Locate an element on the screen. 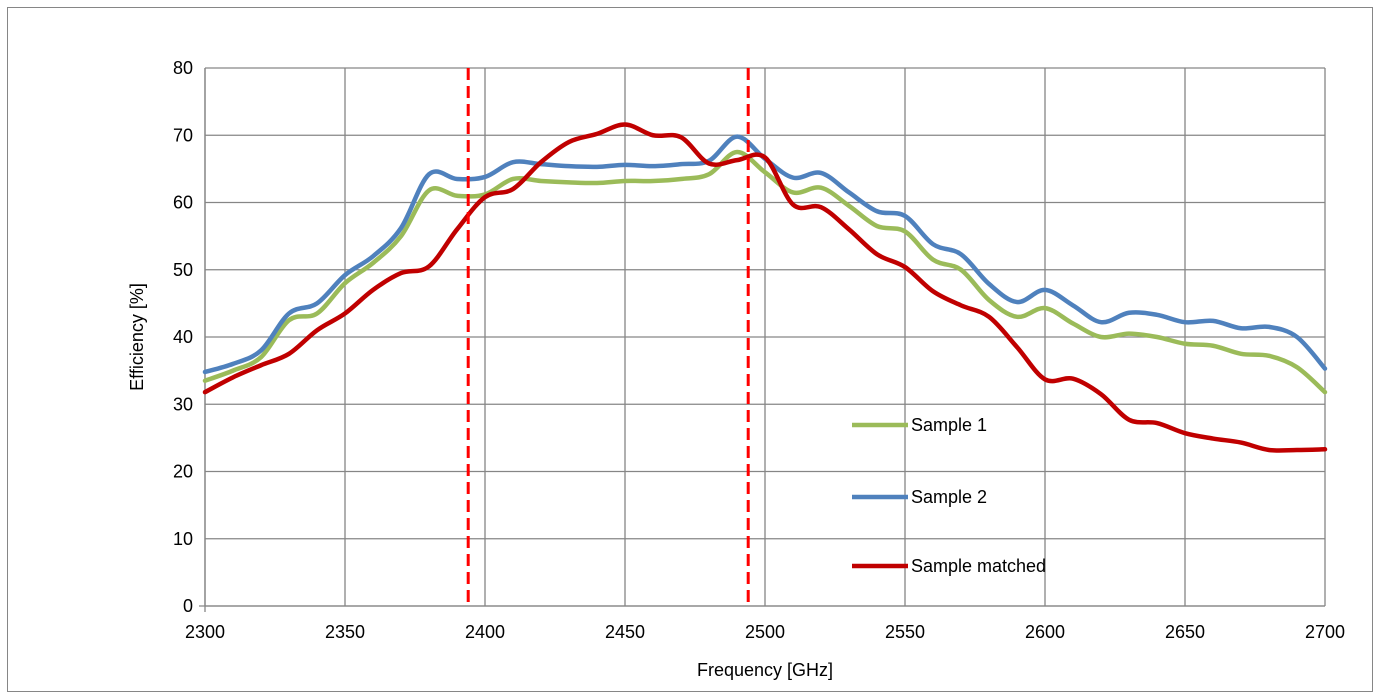 This screenshot has width=1381, height=699. y-axis-ticks: 0 10 20 30 40 50 60 70 80 is located at coordinates (183, 337).